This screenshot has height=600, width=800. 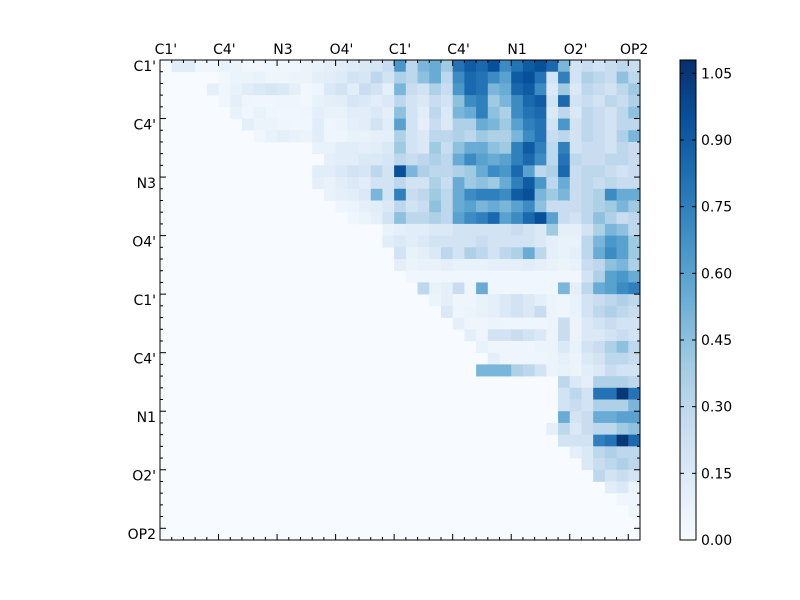 What do you see at coordinates (716, 341) in the screenshot?
I see `colorbar-tick-label: 0.45` at bounding box center [716, 341].